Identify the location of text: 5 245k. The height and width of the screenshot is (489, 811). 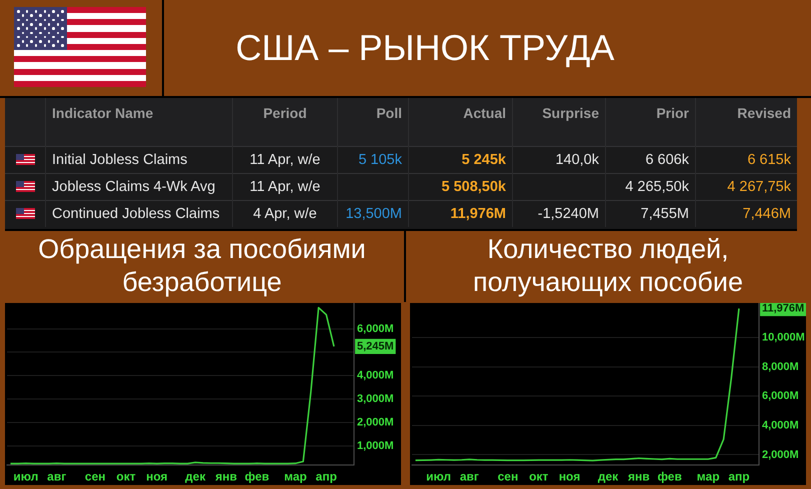
(484, 160).